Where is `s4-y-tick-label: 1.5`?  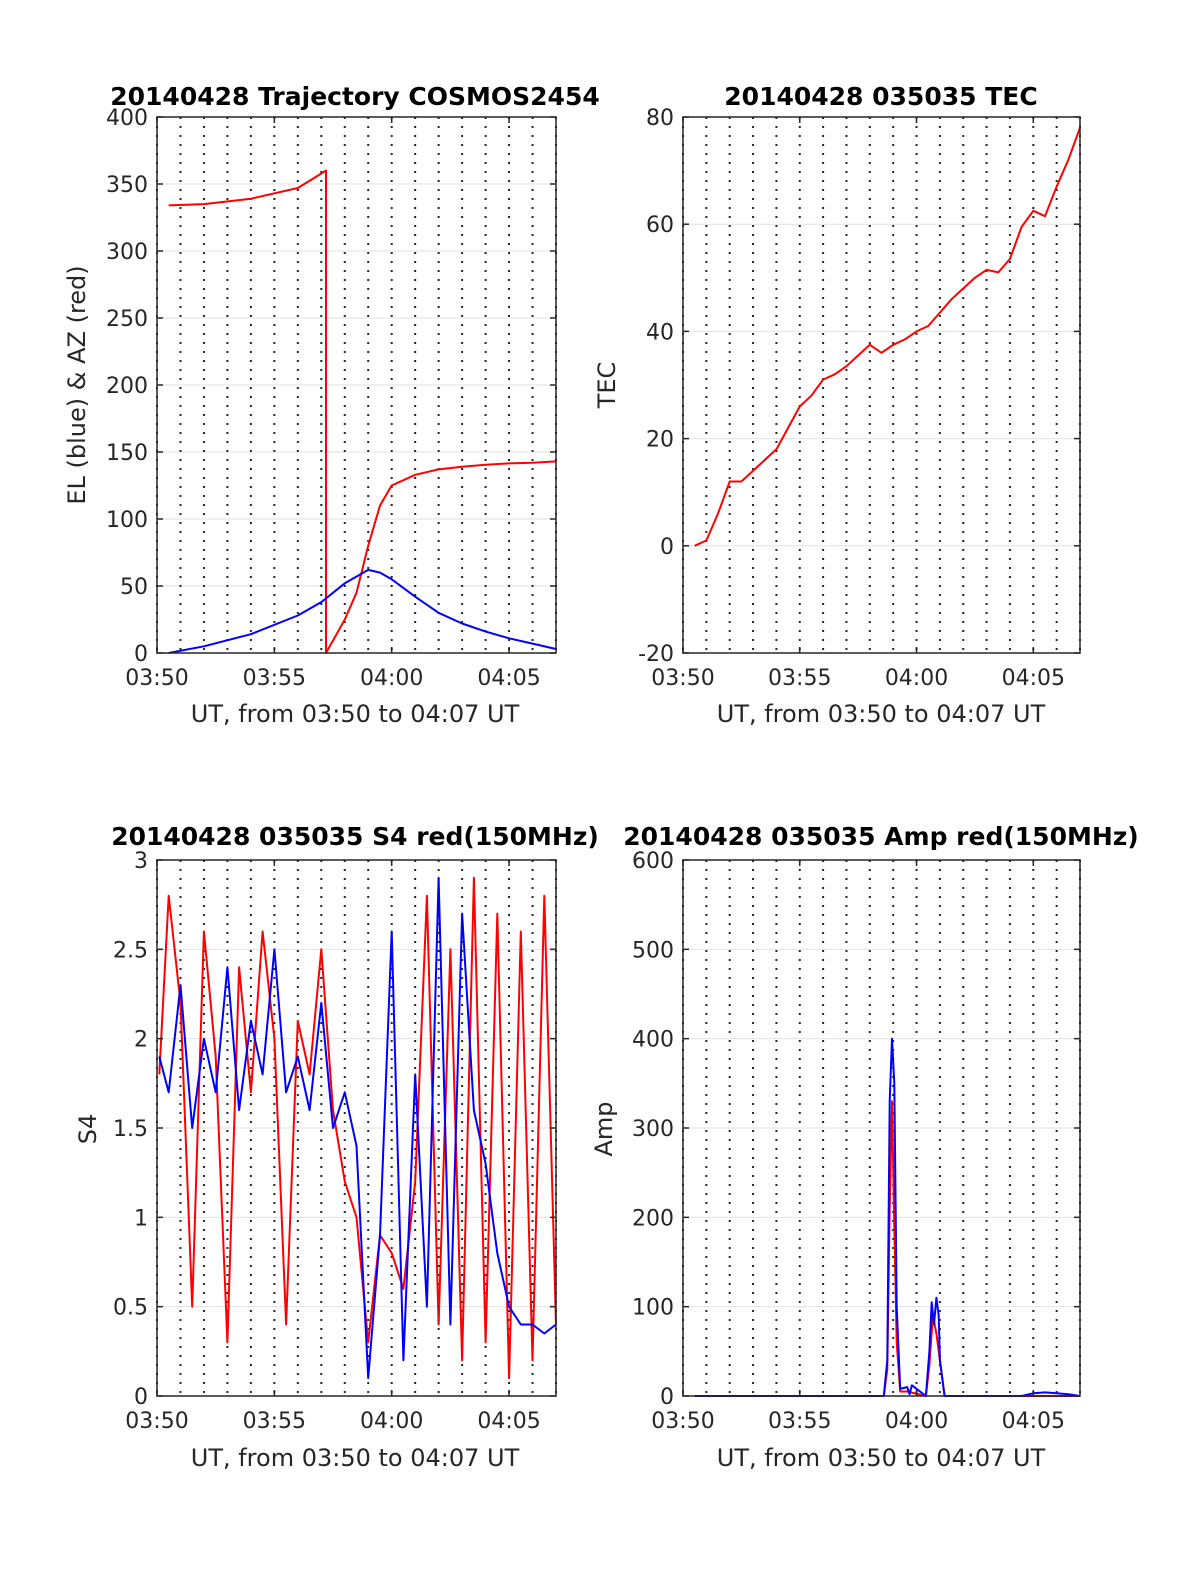 s4-y-tick-label: 1.5 is located at coordinates (130, 1129).